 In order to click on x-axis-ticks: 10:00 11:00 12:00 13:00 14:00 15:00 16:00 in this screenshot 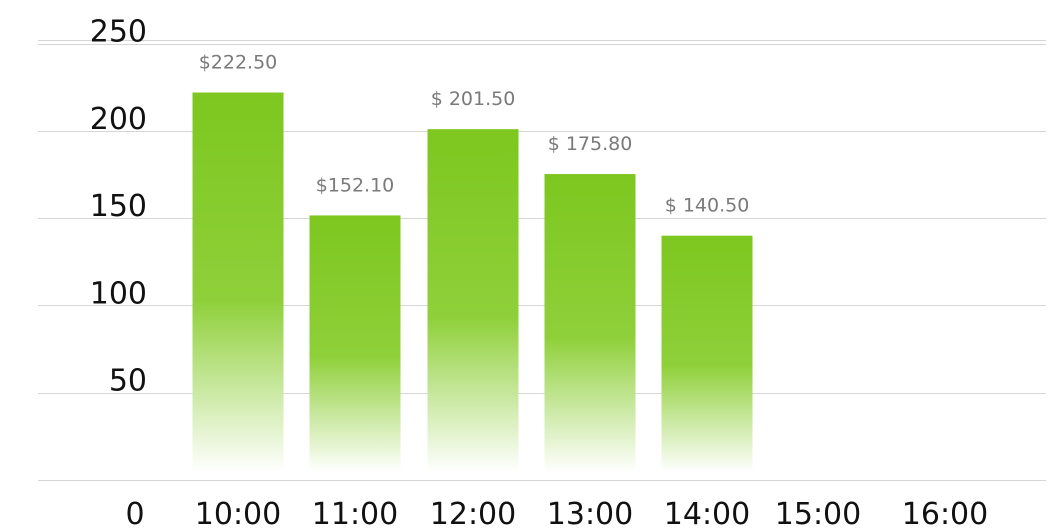, I will do `click(591, 514)`.